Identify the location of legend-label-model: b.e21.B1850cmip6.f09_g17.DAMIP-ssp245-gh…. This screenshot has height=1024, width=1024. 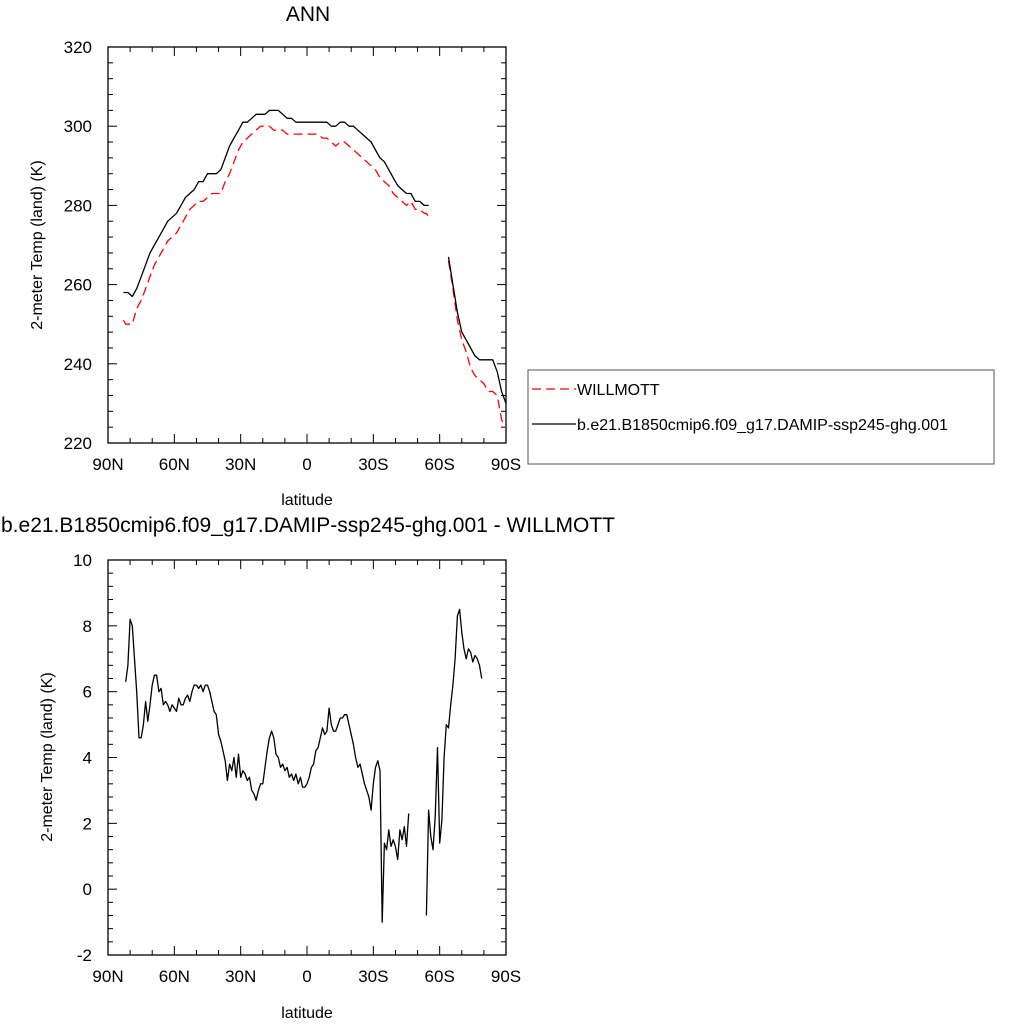
(762, 425).